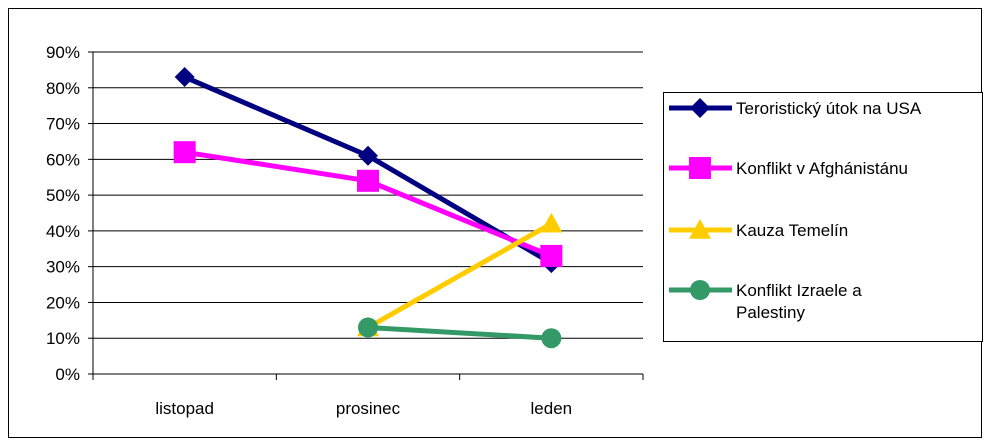 This screenshot has width=984, height=442. What do you see at coordinates (799, 301) in the screenshot?
I see `legend-label: Konflikt Izraele a Palestiny` at bounding box center [799, 301].